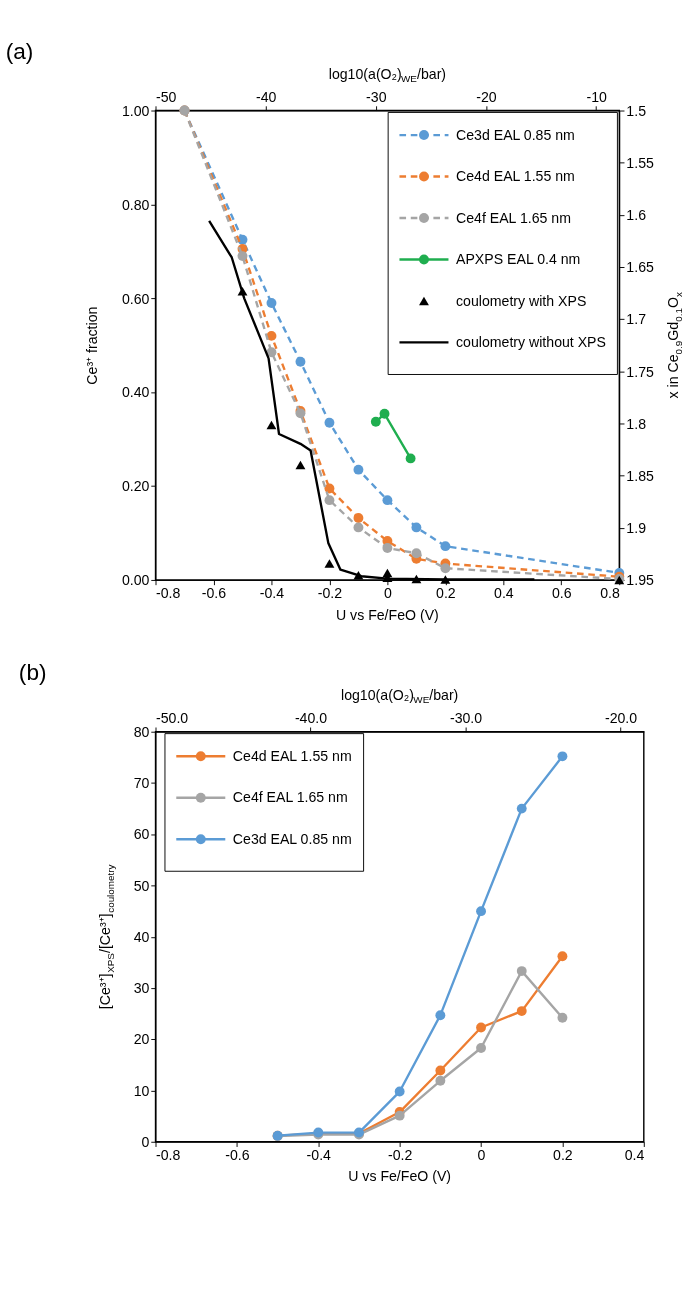 This screenshot has height=1300, width=690. Describe the element at coordinates (636, 319) in the screenshot. I see `y2-tick-label: 1.7` at that location.